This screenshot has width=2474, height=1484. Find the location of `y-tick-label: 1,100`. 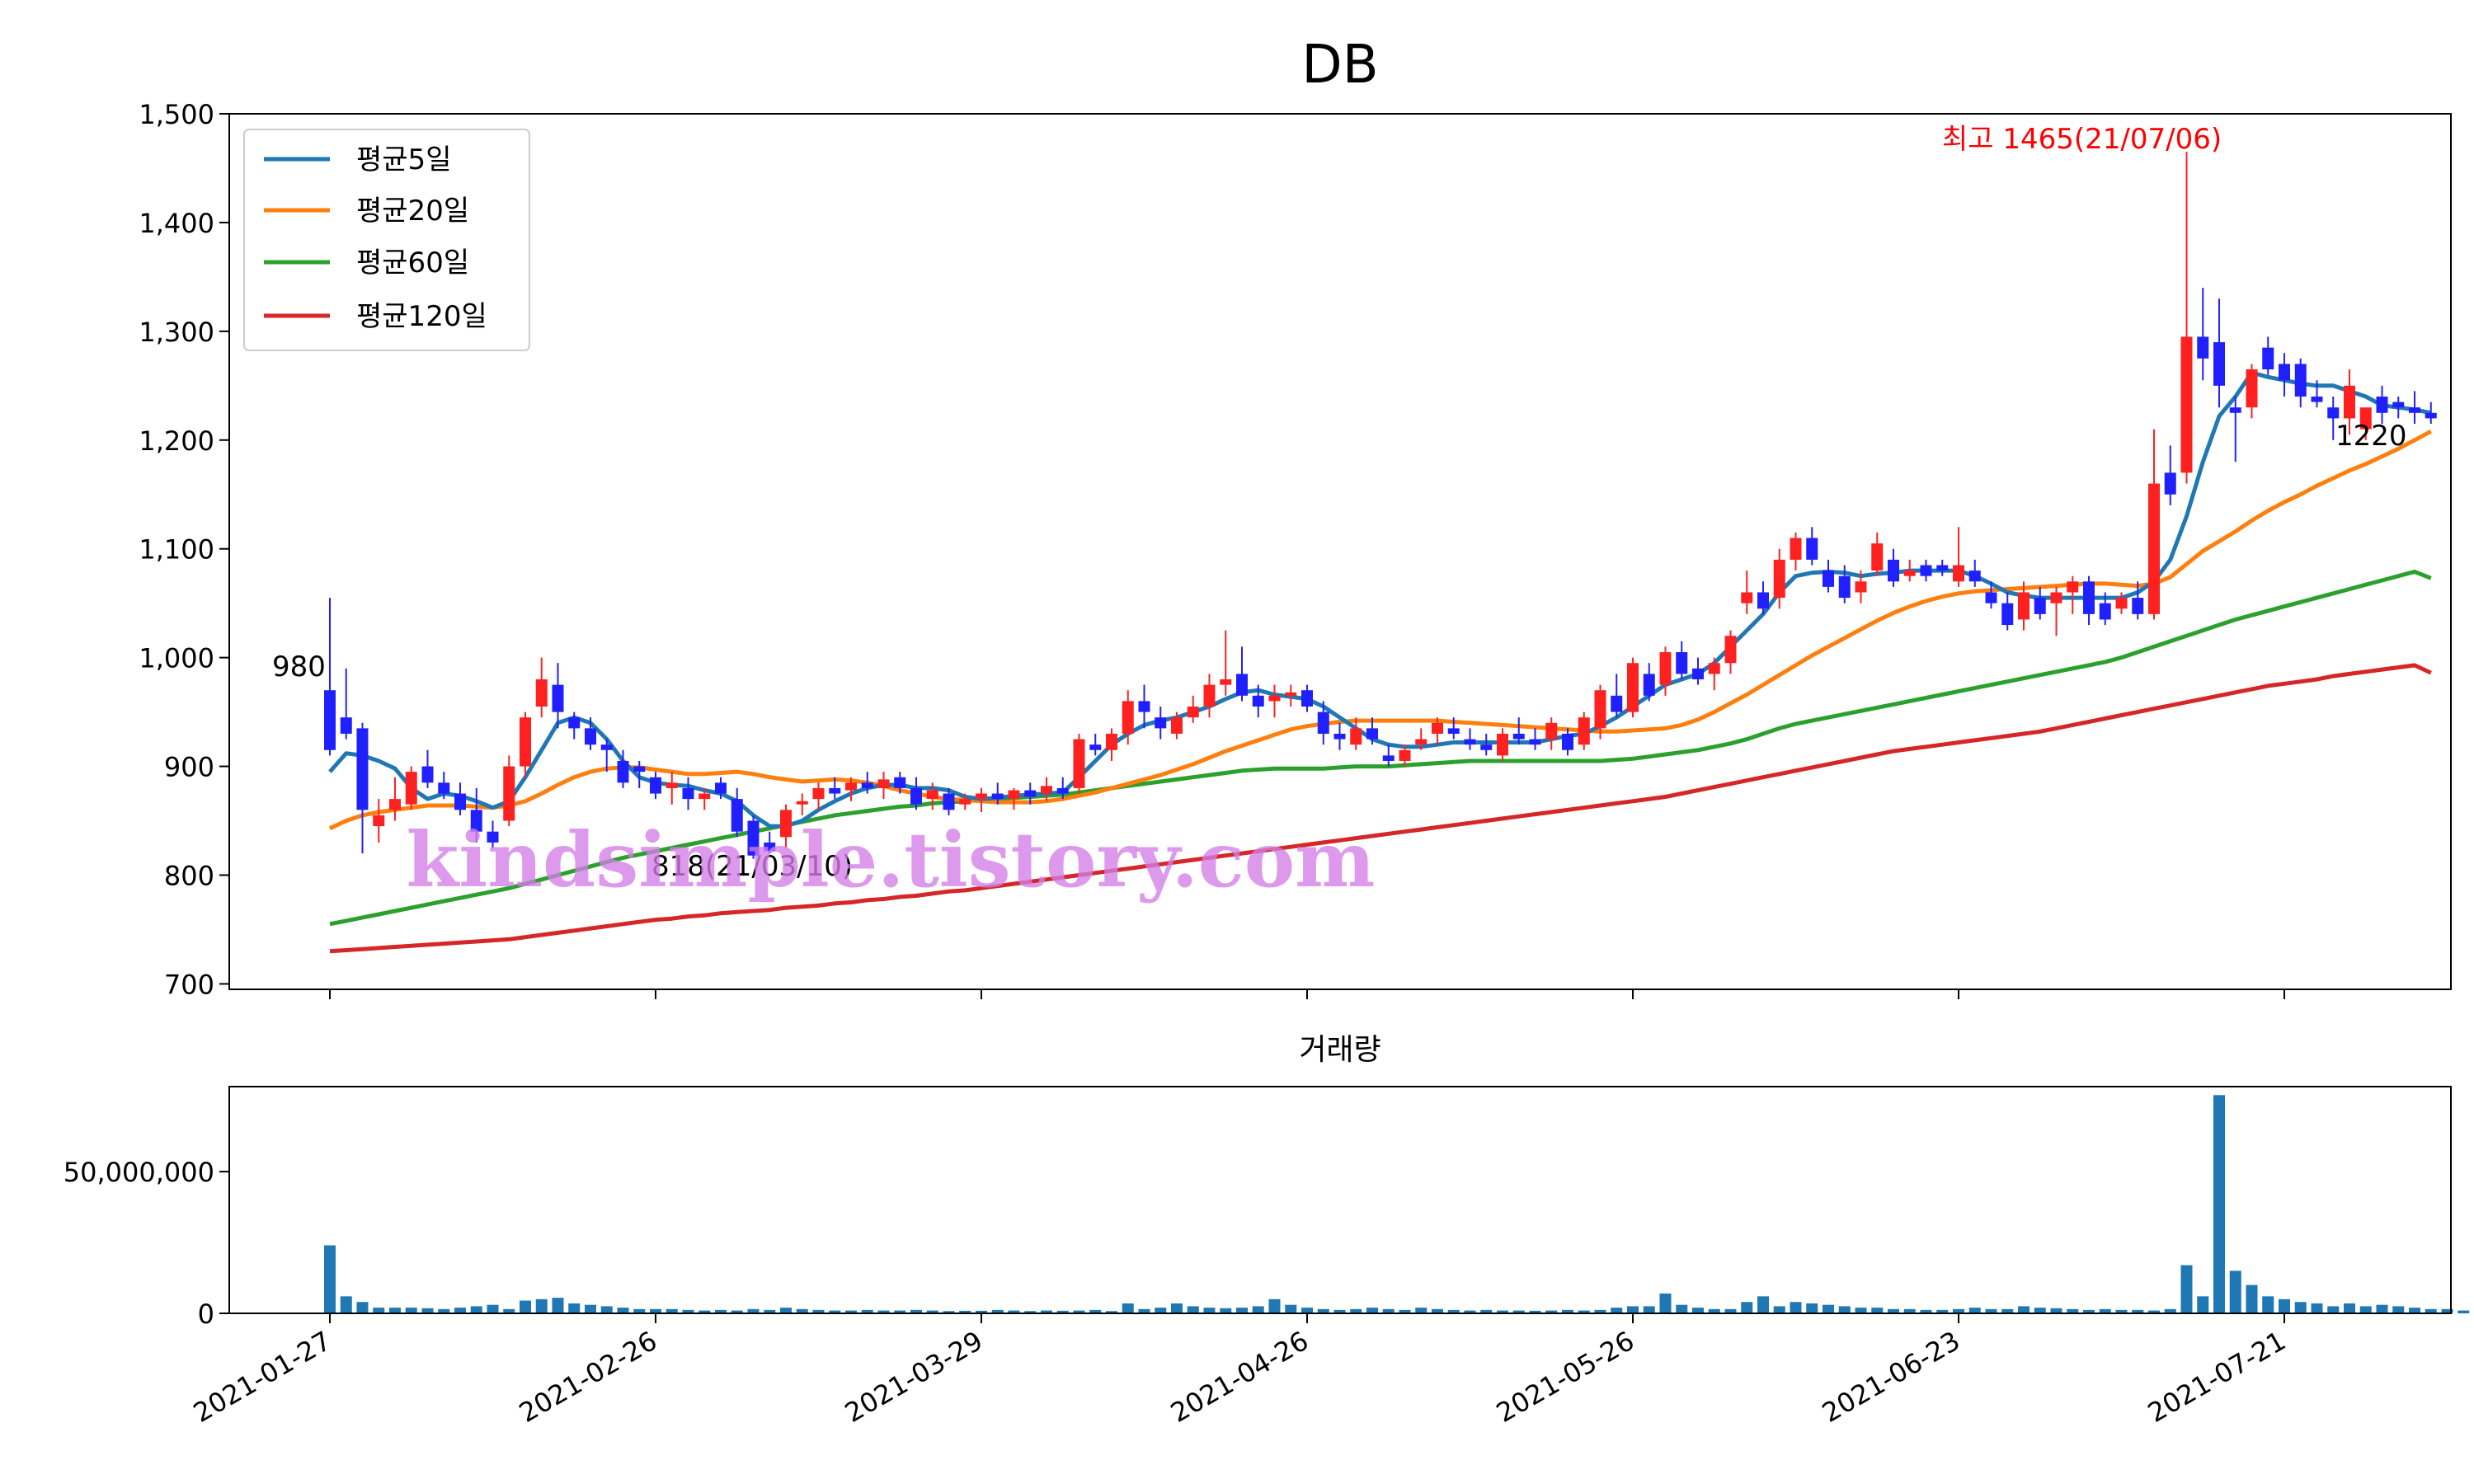

y-tick-label: 1,100 is located at coordinates (176, 550).